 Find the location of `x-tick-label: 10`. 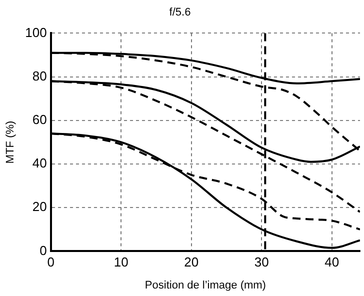

x-tick-label: 10 is located at coordinates (121, 262).